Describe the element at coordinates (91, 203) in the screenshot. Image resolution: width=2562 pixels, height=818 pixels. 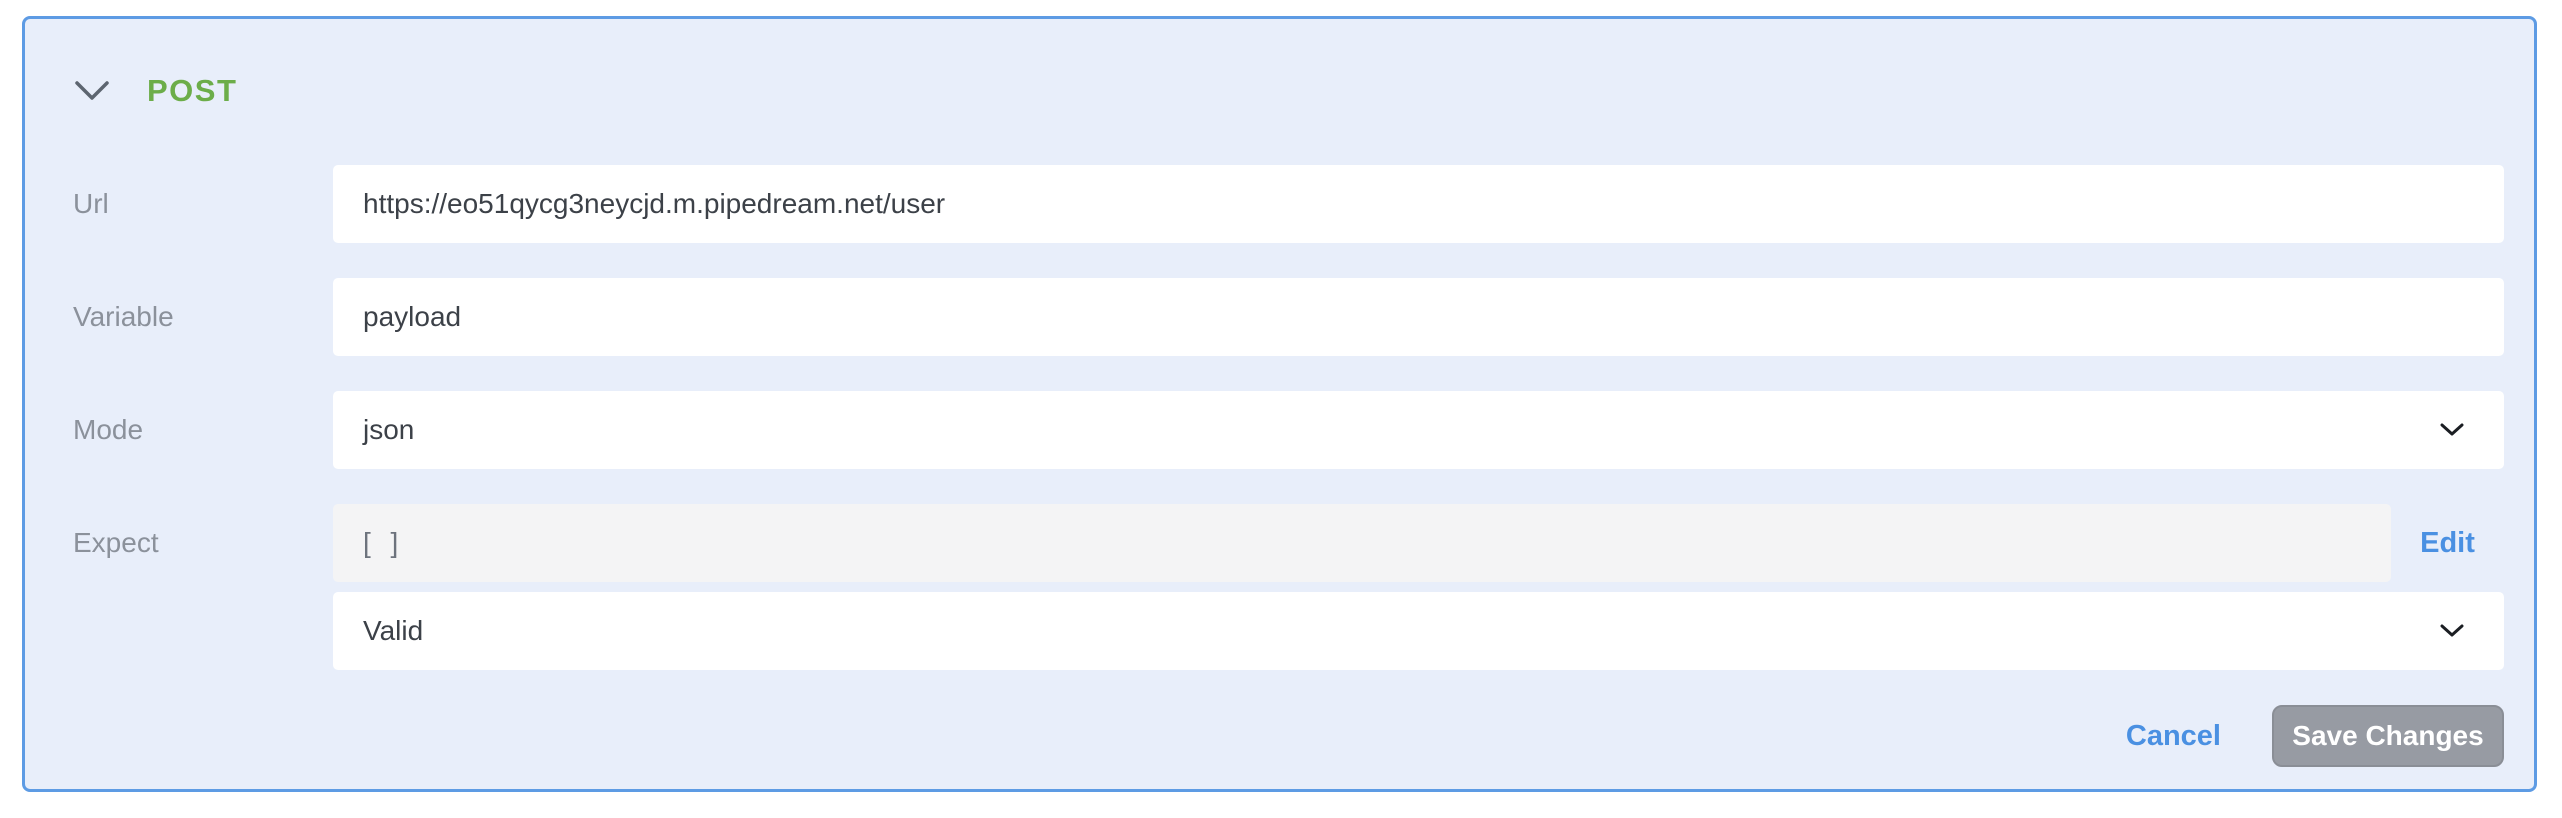
I see `url-label: Url` at that location.